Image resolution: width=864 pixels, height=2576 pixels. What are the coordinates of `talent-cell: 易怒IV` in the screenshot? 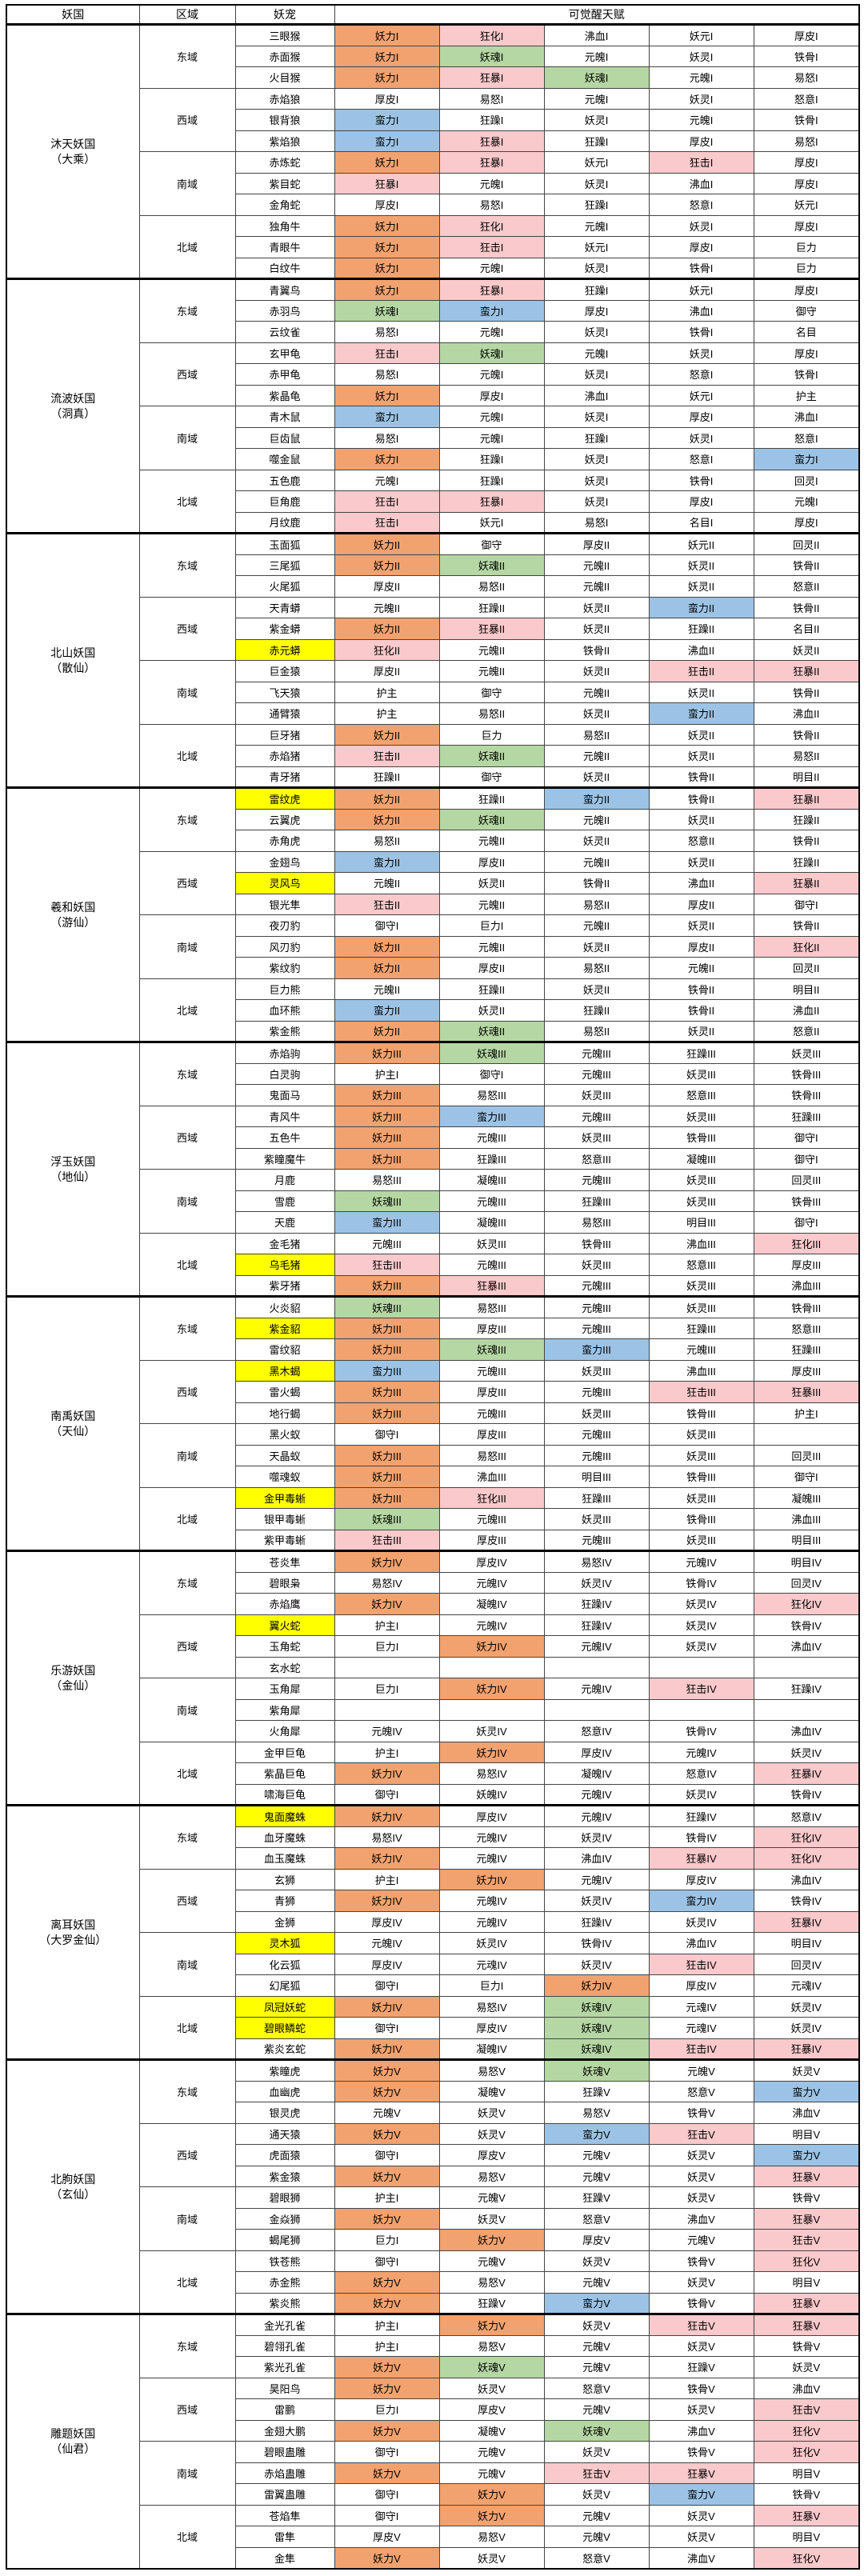 It's located at (387, 1582).